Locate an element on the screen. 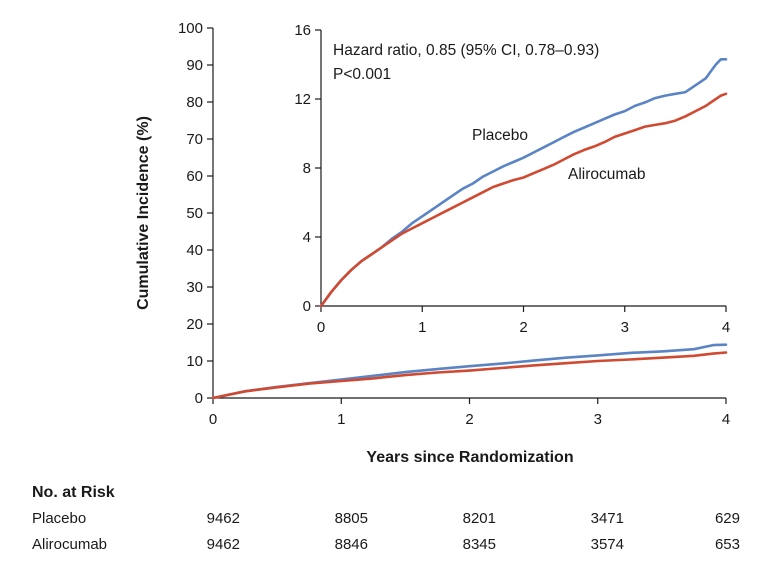 Image resolution: width=767 pixels, height=572 pixels. main-x-tick-label: 2 is located at coordinates (469, 419).